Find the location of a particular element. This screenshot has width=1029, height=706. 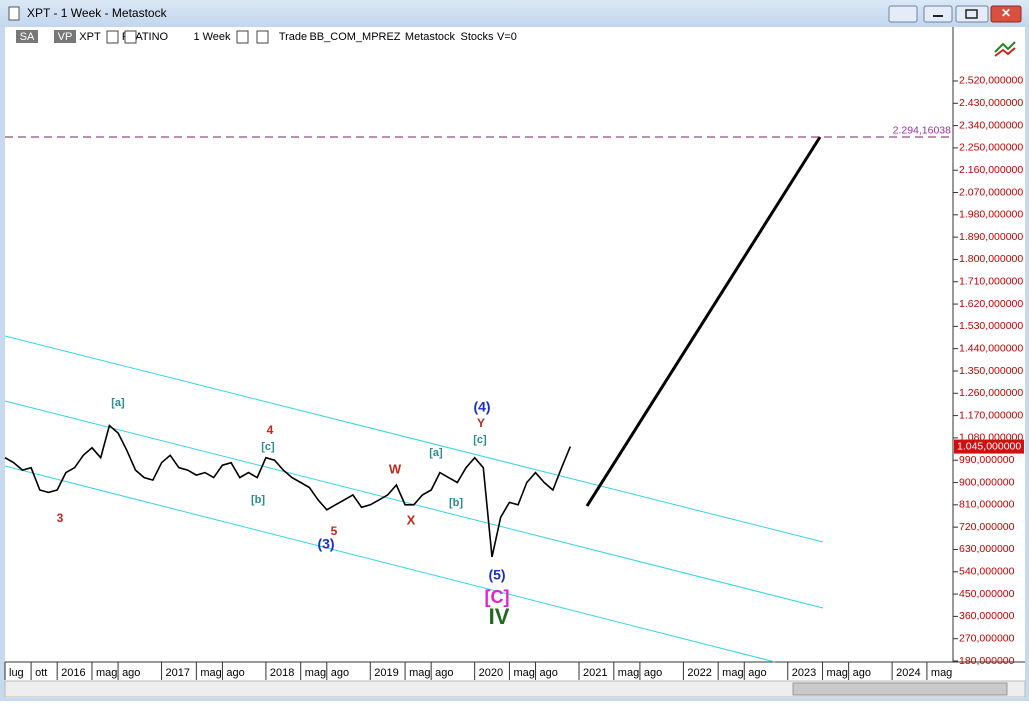

x-tick-label: 2018 is located at coordinates (282, 673).